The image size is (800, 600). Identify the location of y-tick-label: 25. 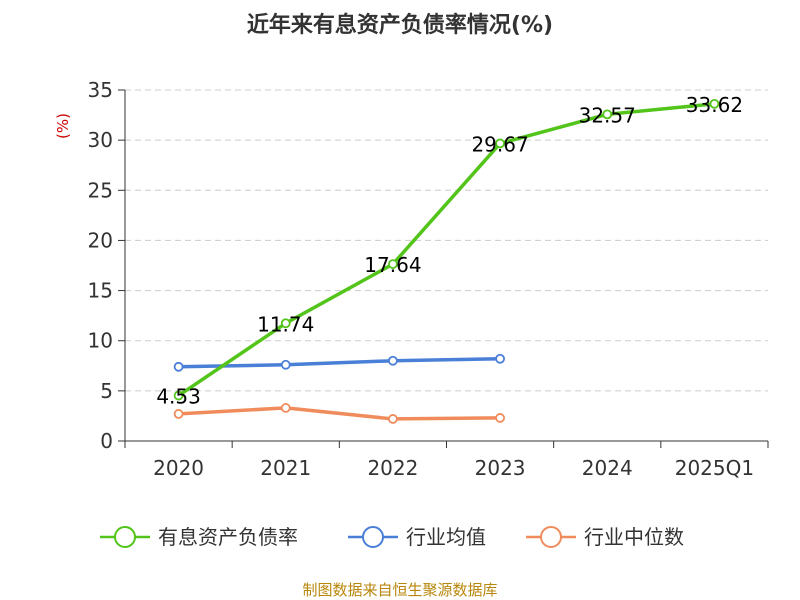
(100, 190).